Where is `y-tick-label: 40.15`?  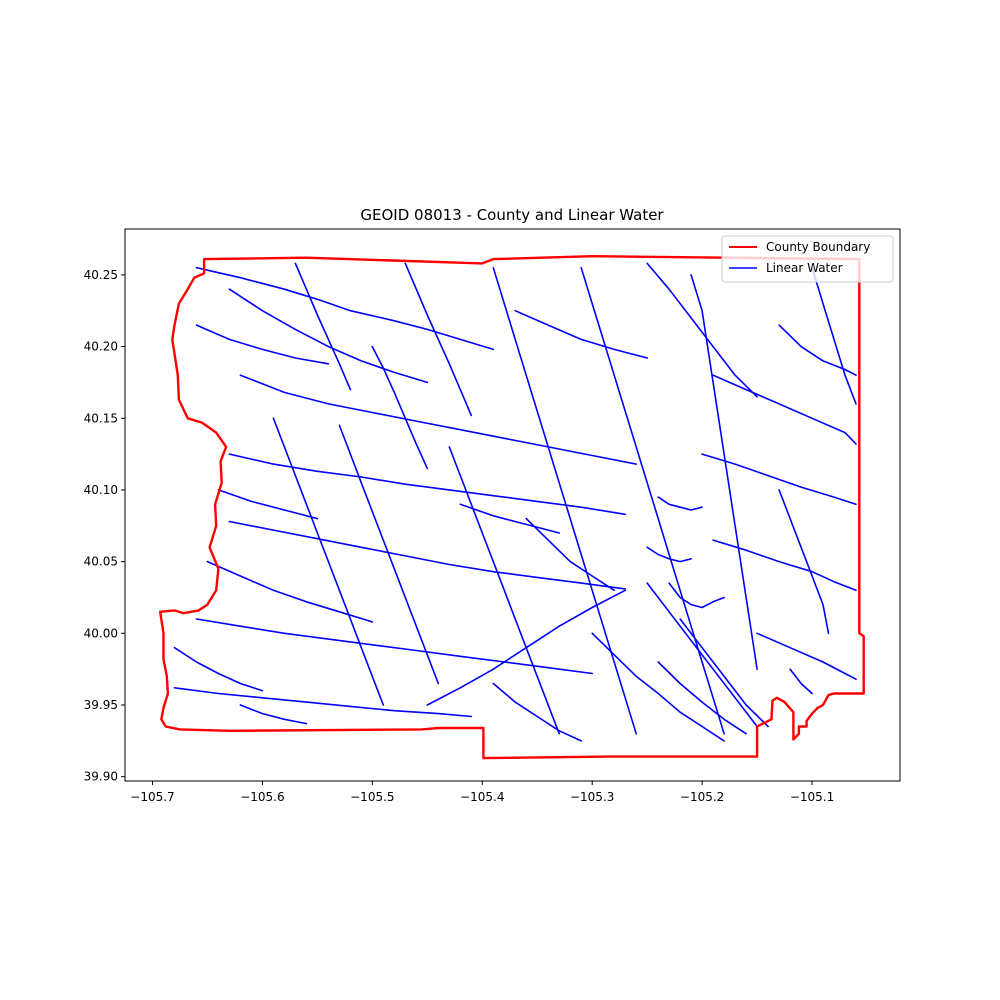 y-tick-label: 40.15 is located at coordinates (101, 418).